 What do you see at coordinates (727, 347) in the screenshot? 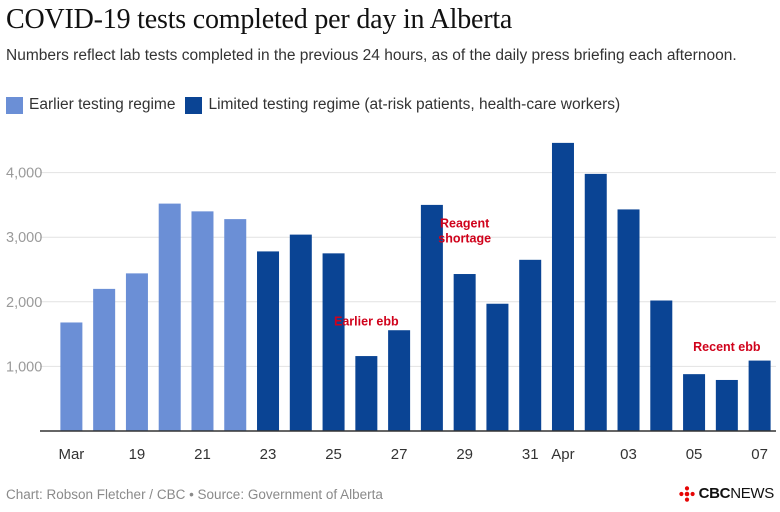
I see `annotation-label: Recent ebb` at bounding box center [727, 347].